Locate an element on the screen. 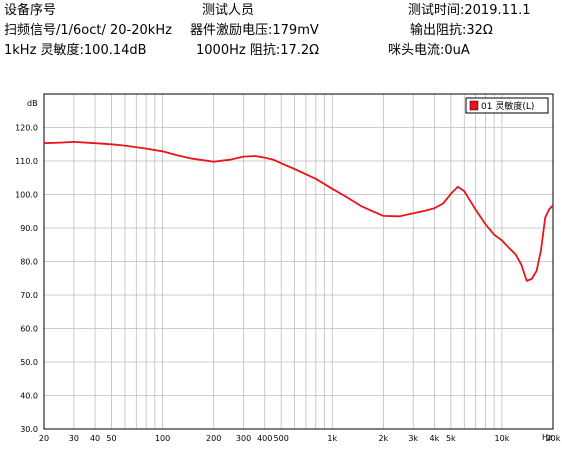  y-axis-label: dB is located at coordinates (32, 103).